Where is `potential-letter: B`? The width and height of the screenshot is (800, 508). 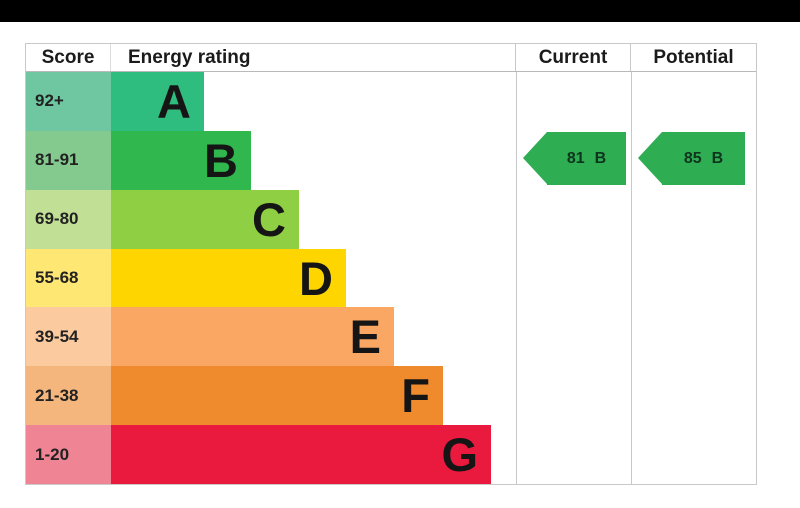
potential-letter: B is located at coordinates (717, 158).